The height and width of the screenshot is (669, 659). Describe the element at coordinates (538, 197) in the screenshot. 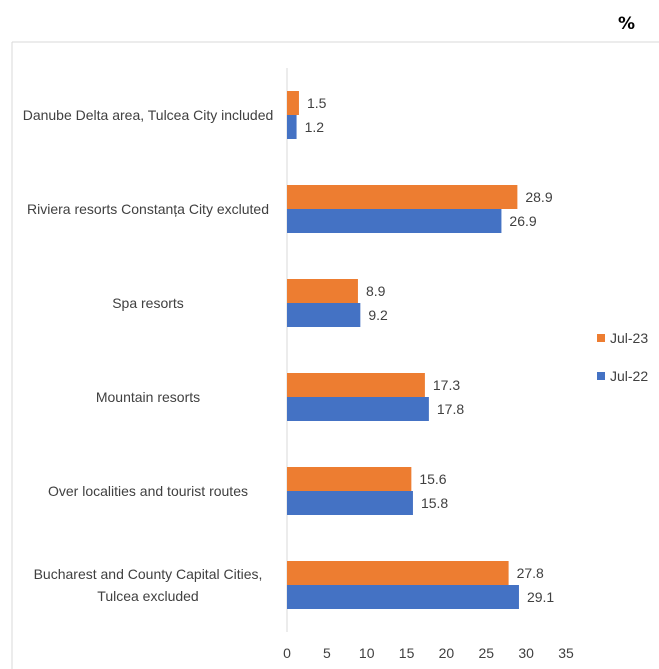

I see `data-label-jul-23-2: 28.9` at that location.